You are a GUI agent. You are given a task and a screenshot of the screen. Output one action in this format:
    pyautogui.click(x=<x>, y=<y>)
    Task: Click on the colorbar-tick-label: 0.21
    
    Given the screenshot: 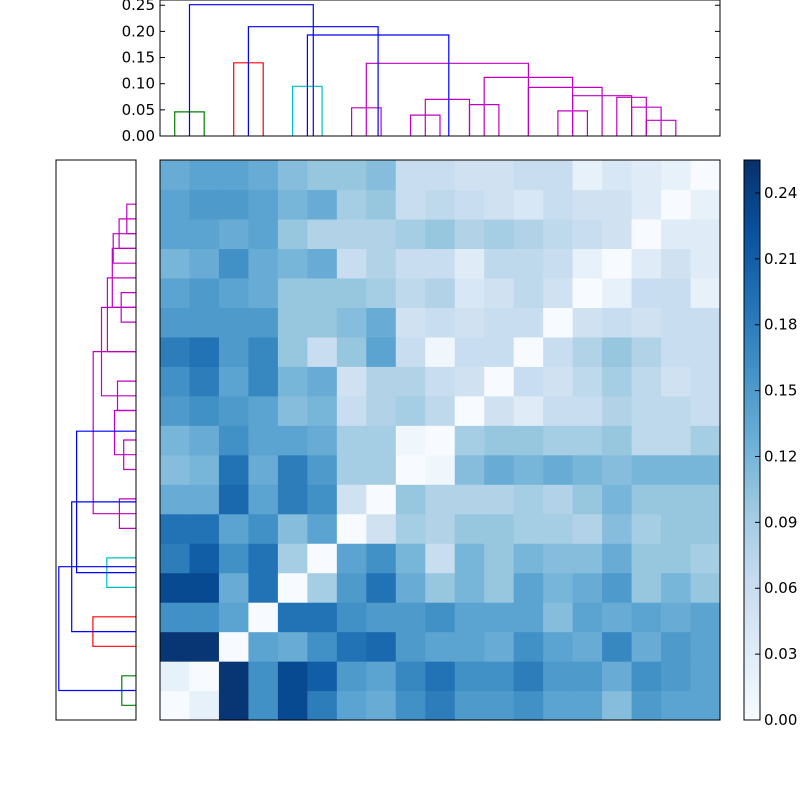 What is the action you would take?
    pyautogui.click(x=780, y=259)
    